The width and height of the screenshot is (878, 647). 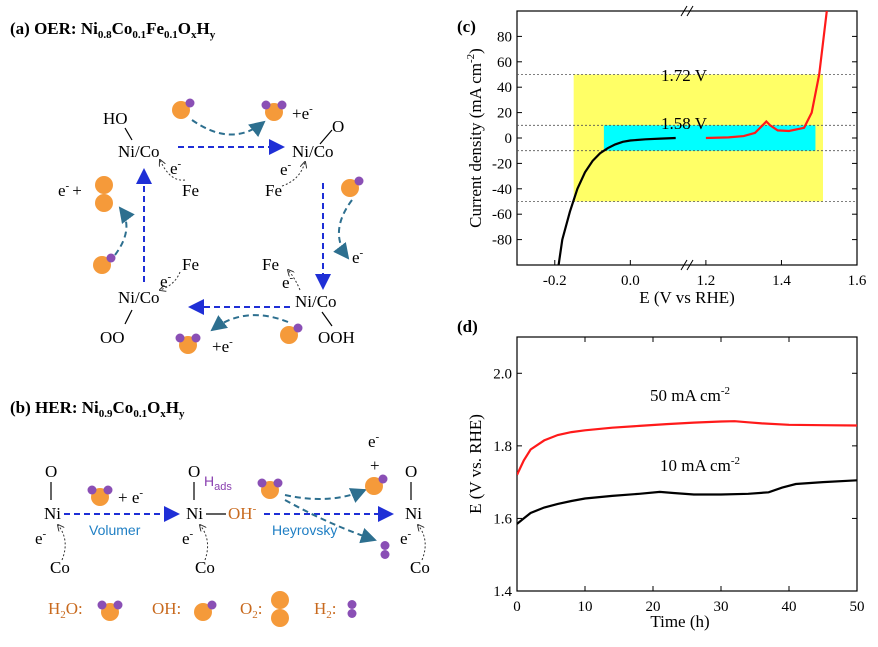 I want to click on ligand-ho: HO, so click(x=115, y=118).